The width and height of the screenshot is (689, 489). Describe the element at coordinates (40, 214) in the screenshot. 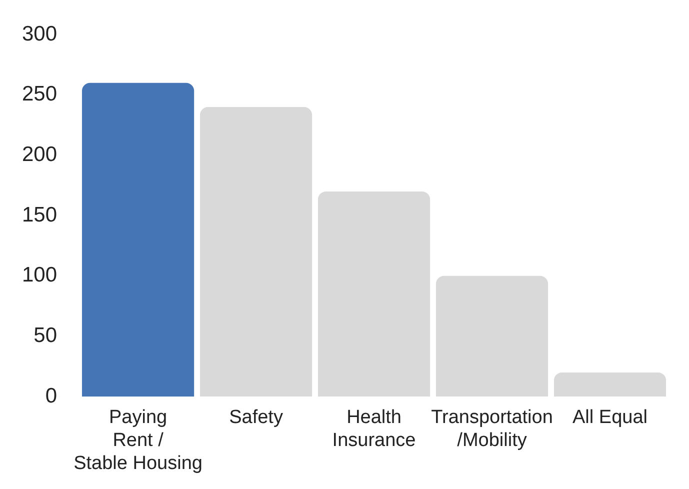

I see `y-tick-label: 150` at that location.